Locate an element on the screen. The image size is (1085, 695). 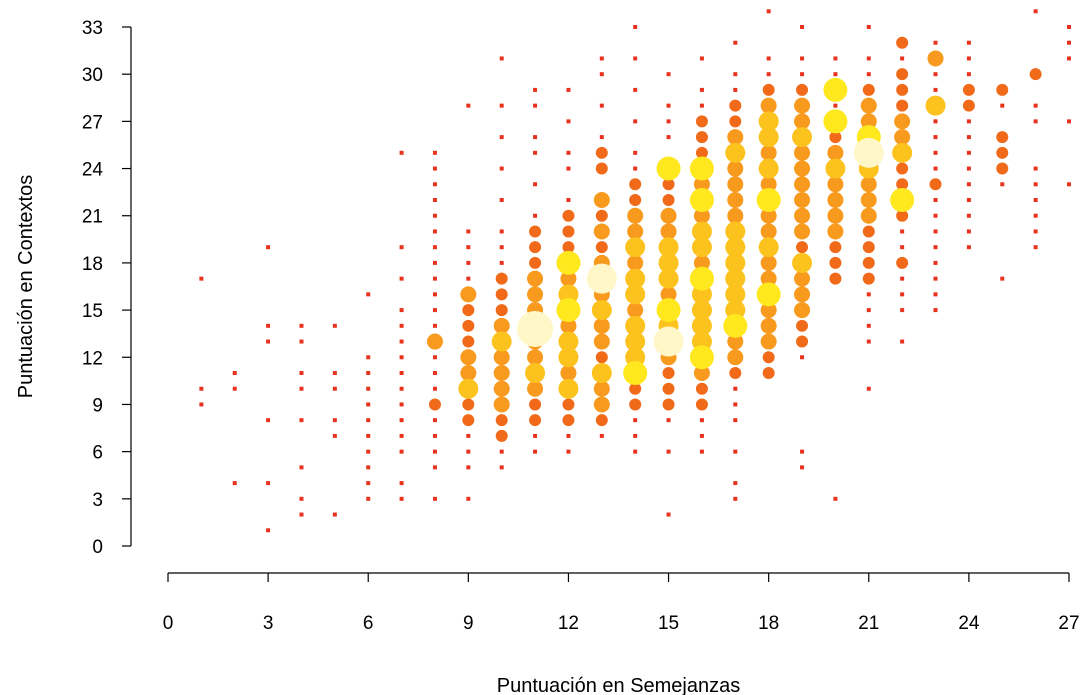
y-tick-label: 6 is located at coordinates (97, 453).